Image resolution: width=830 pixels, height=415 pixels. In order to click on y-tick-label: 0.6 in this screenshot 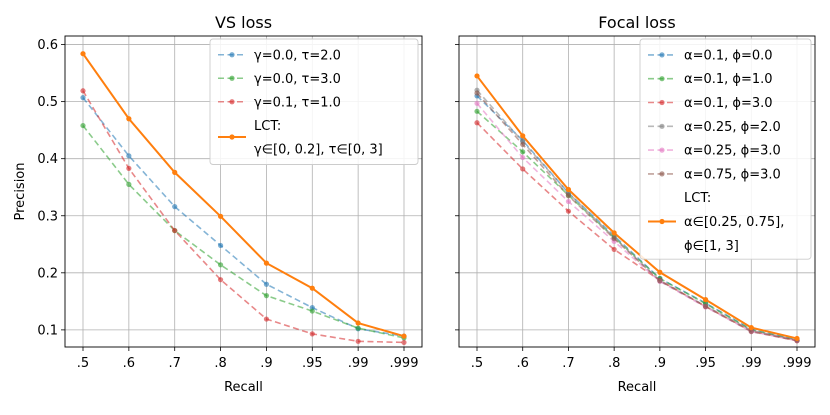, I will do `click(47, 45)`.